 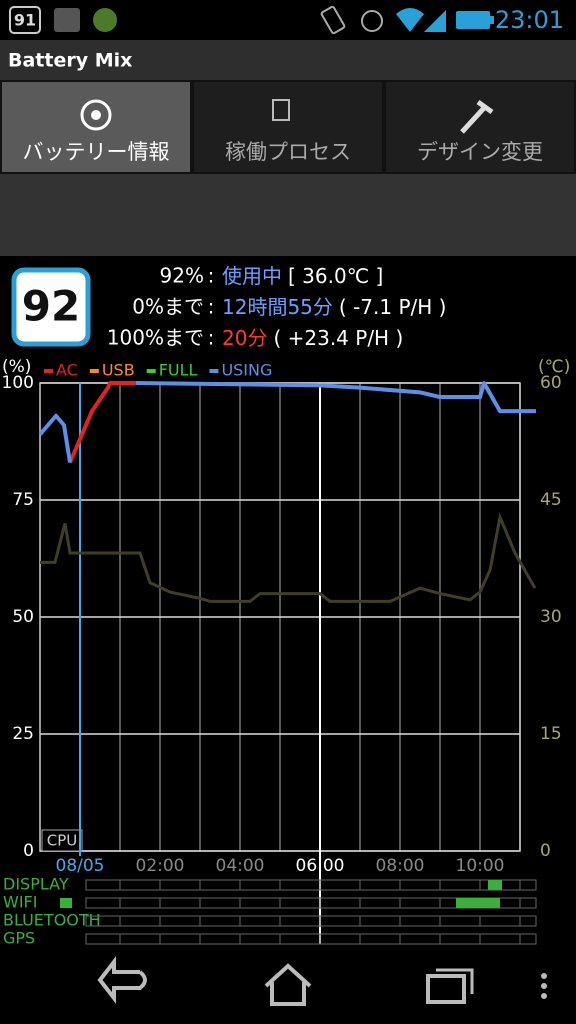 What do you see at coordinates (372, 21) in the screenshot?
I see `alarm-icon` at bounding box center [372, 21].